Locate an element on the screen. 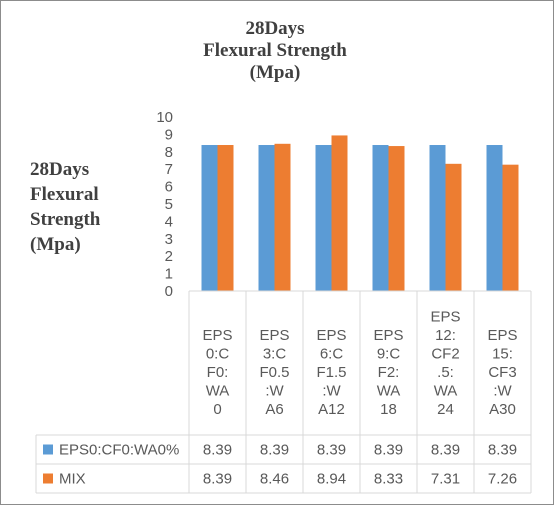 This screenshot has height=505, width=554. category-label: A12 is located at coordinates (331, 409).